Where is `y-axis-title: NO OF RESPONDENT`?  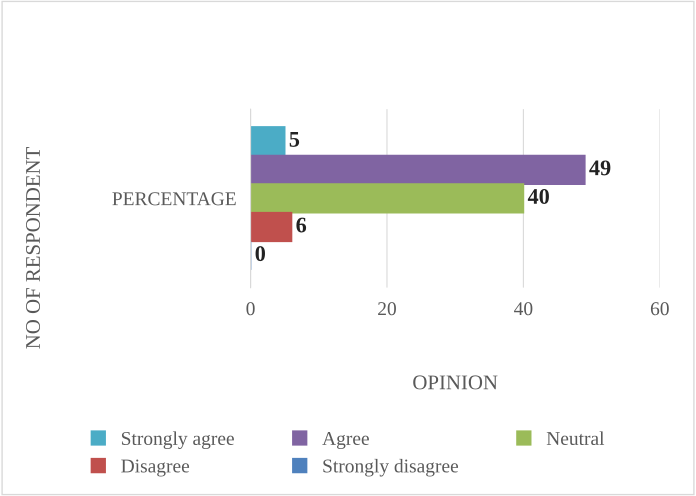 y-axis-title: NO OF RESPONDENT is located at coordinates (33, 248).